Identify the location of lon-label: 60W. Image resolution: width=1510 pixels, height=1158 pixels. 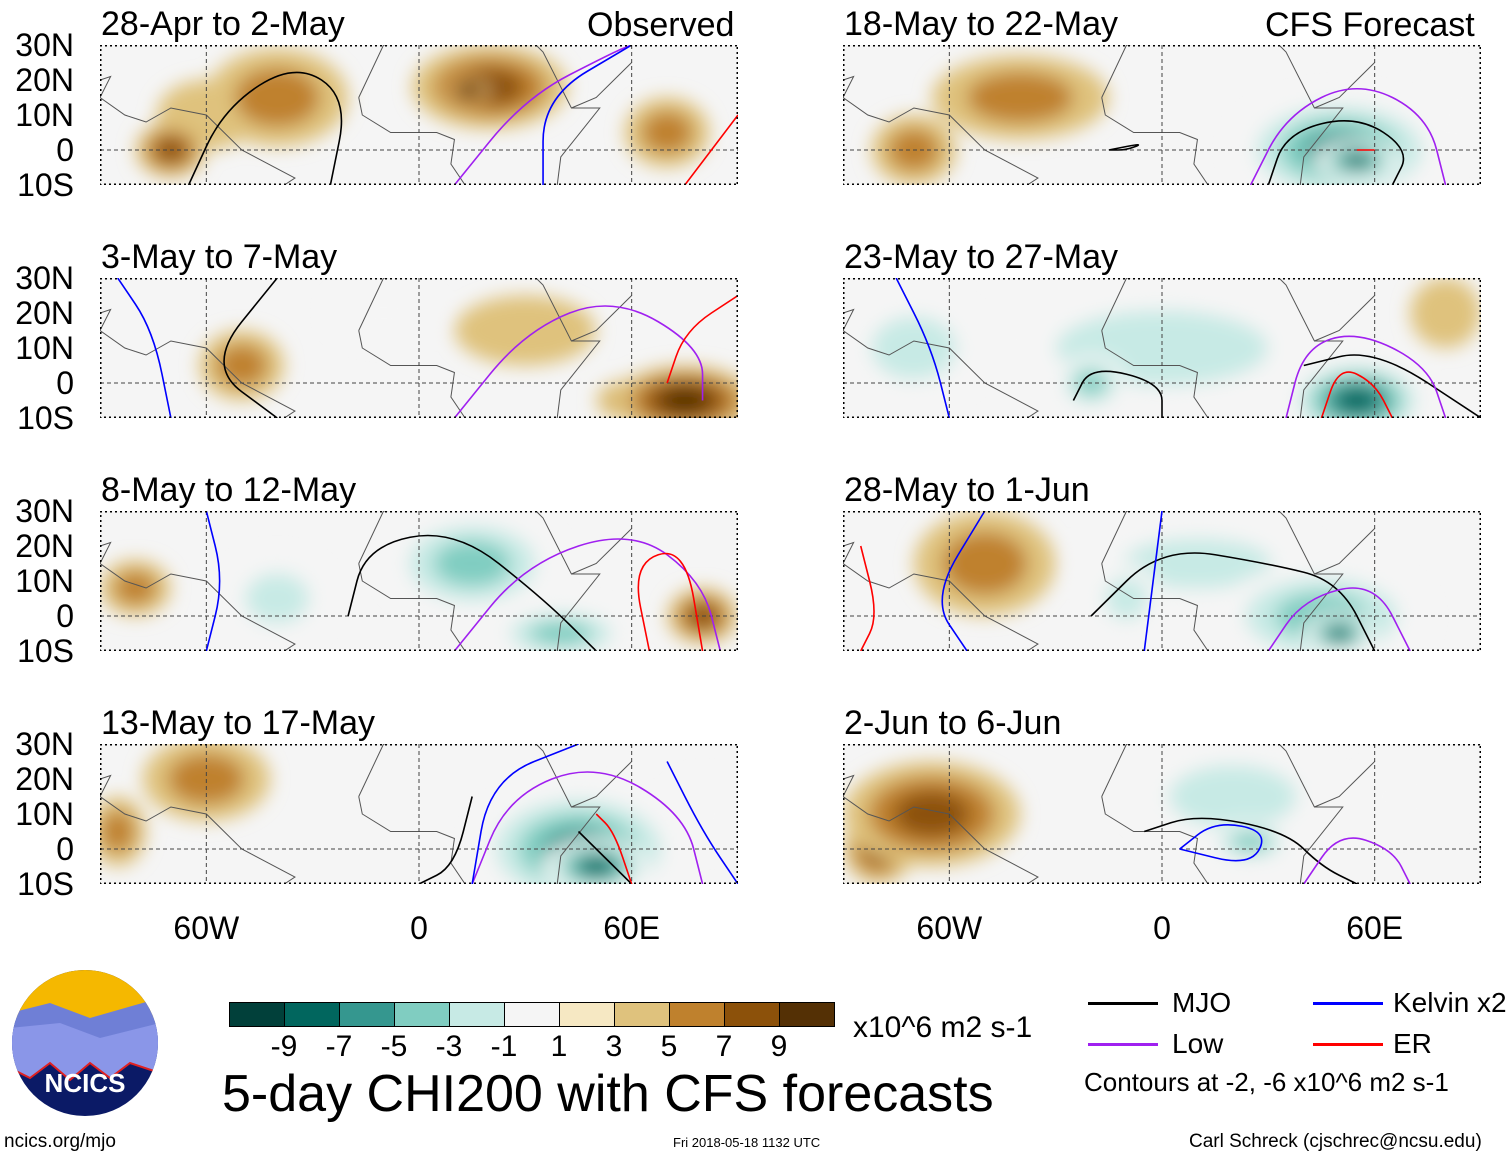
(949, 928).